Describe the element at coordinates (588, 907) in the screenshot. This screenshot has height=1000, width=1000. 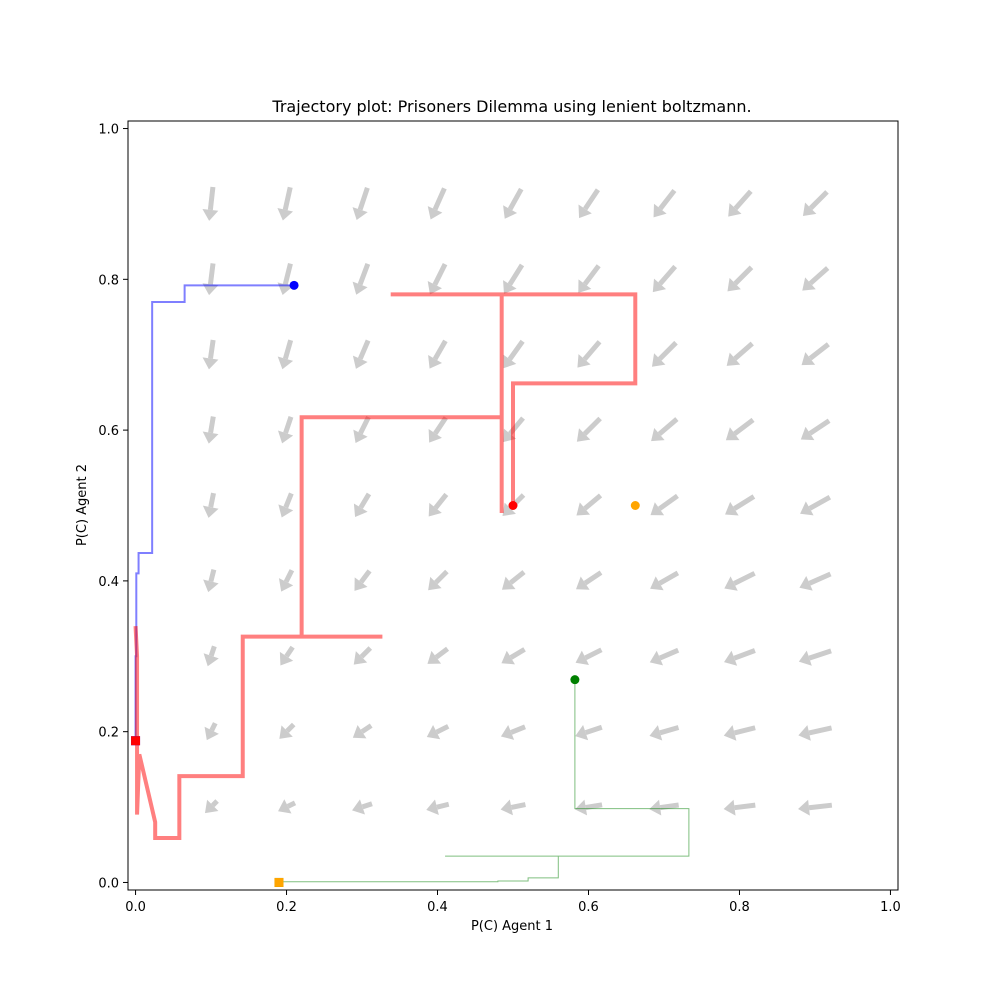
I see `x-tick-label: 0.6` at that location.